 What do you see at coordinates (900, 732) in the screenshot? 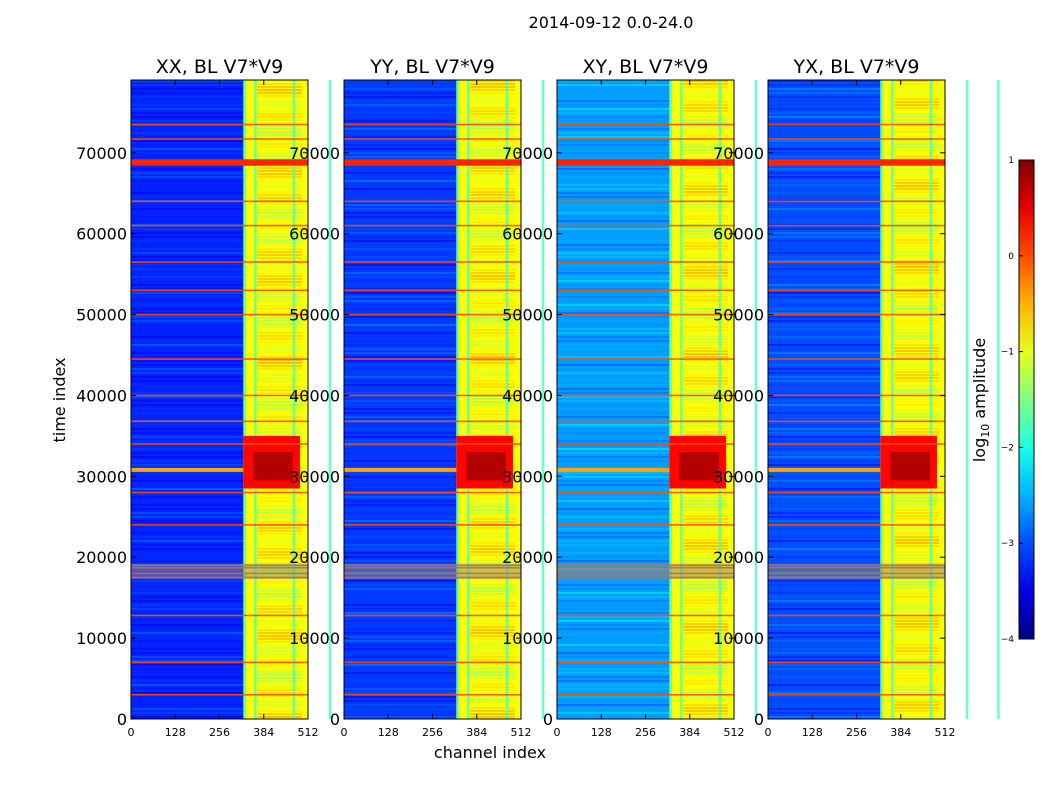
I see `x-tick-label: 384` at bounding box center [900, 732].